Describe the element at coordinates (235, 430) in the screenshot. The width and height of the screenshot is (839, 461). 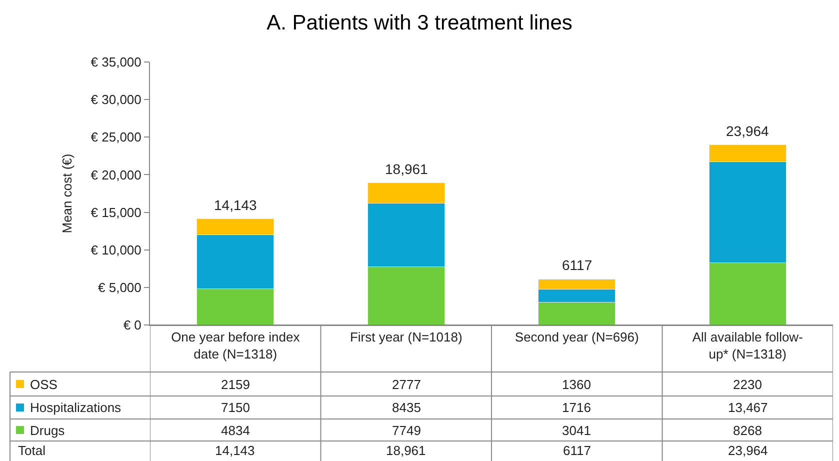
I see `data-label: 4834` at that location.